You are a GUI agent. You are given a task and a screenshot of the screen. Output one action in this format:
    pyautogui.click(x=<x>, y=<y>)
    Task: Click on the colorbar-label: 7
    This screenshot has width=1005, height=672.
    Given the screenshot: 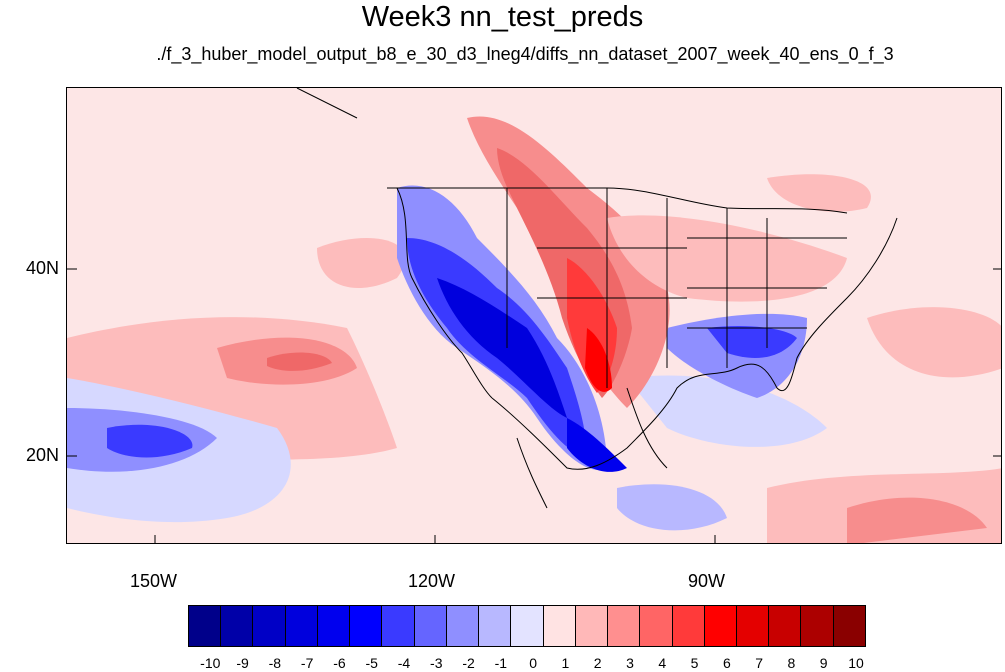 What is the action you would take?
    pyautogui.click(x=759, y=663)
    